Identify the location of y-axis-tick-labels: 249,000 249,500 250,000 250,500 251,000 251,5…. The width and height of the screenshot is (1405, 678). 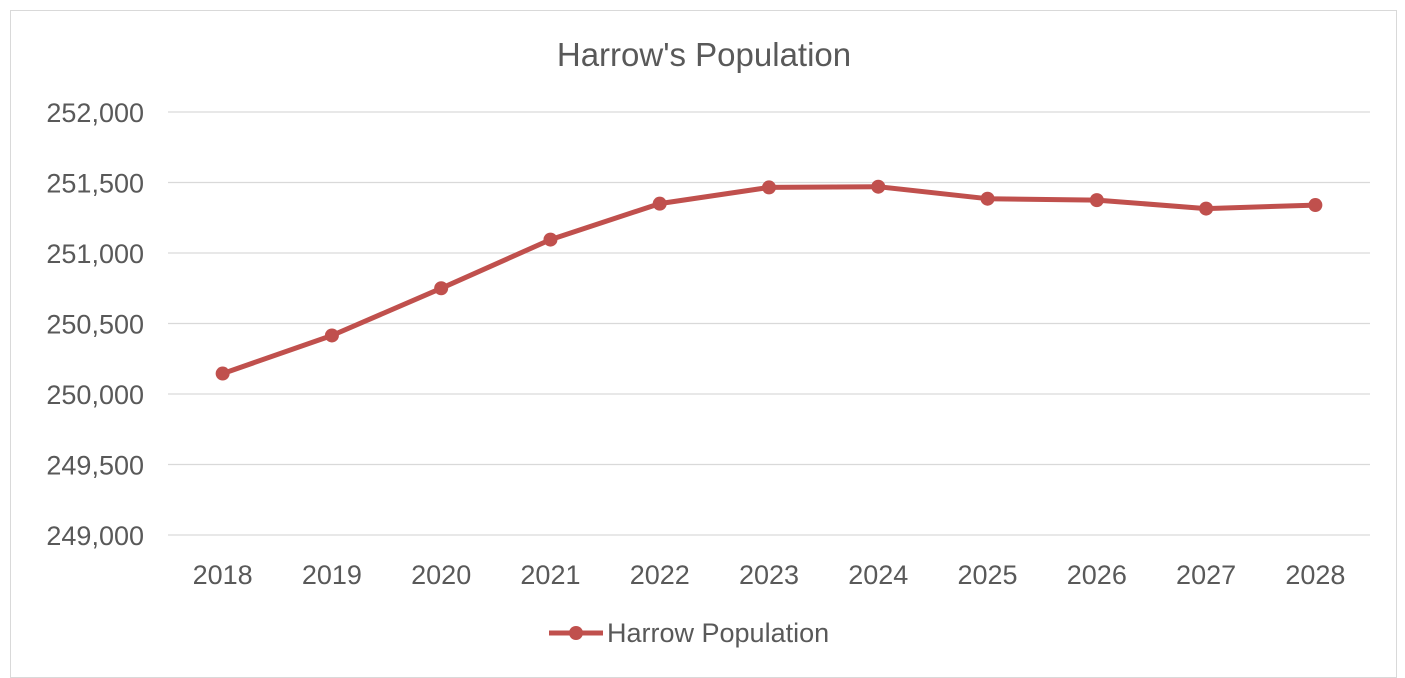
(95, 324).